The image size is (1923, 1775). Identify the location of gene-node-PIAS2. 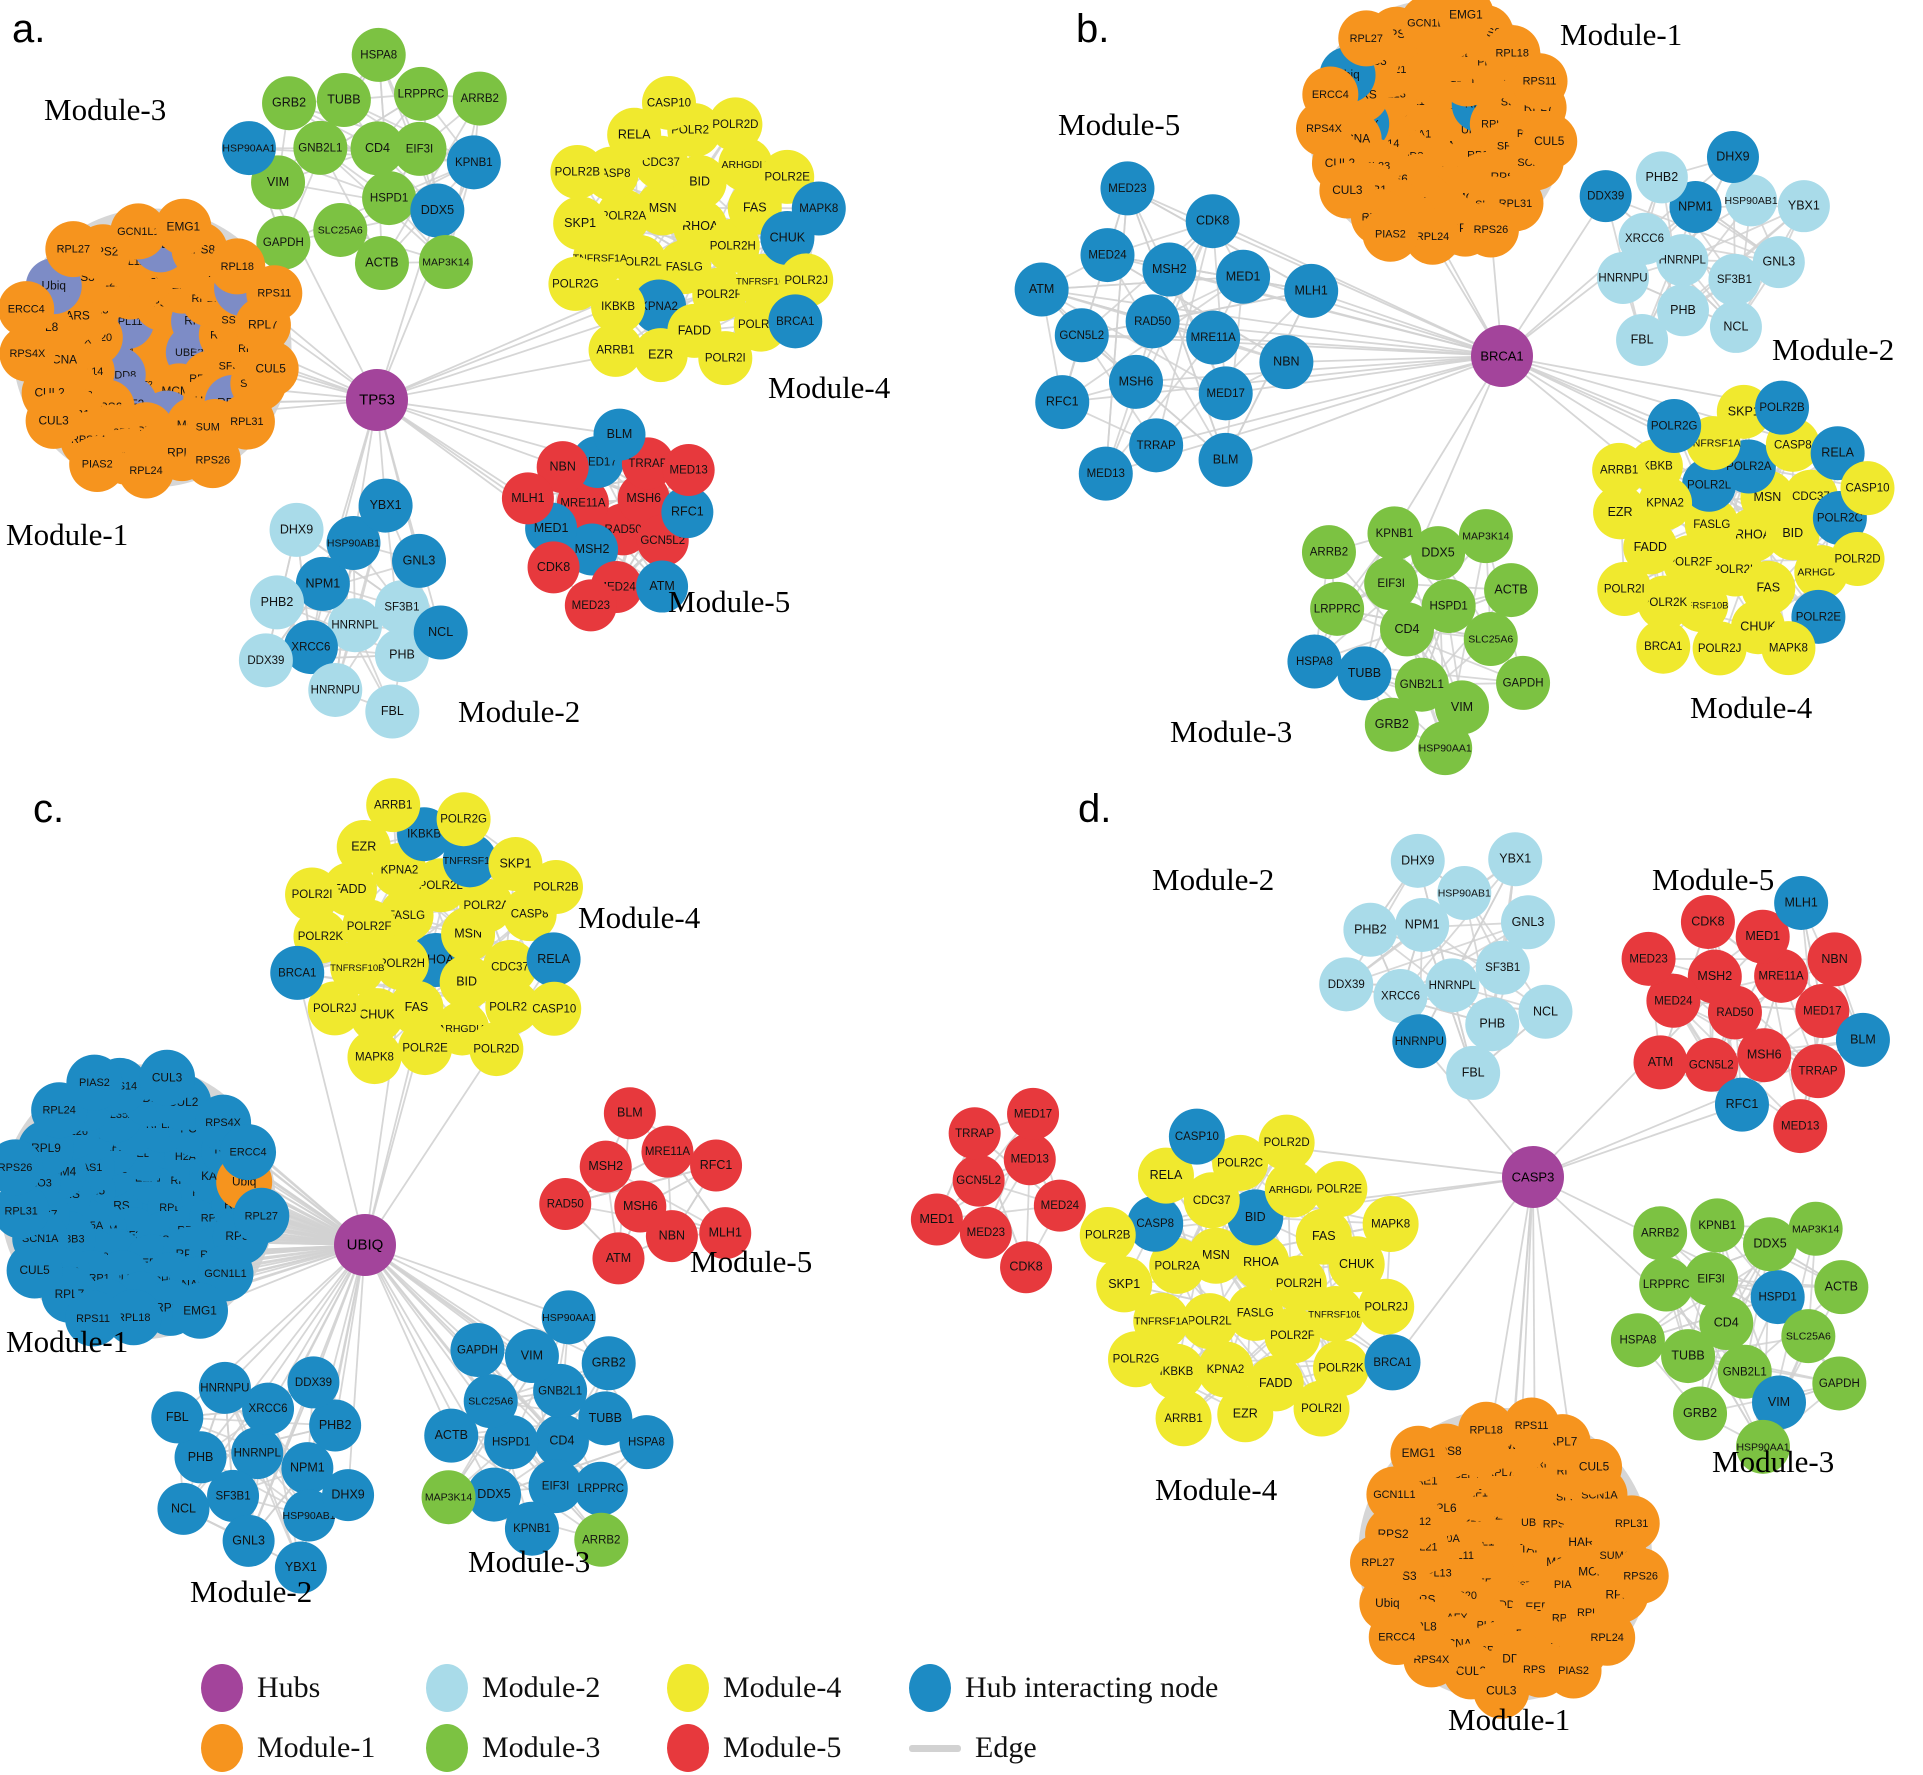
(94, 1082).